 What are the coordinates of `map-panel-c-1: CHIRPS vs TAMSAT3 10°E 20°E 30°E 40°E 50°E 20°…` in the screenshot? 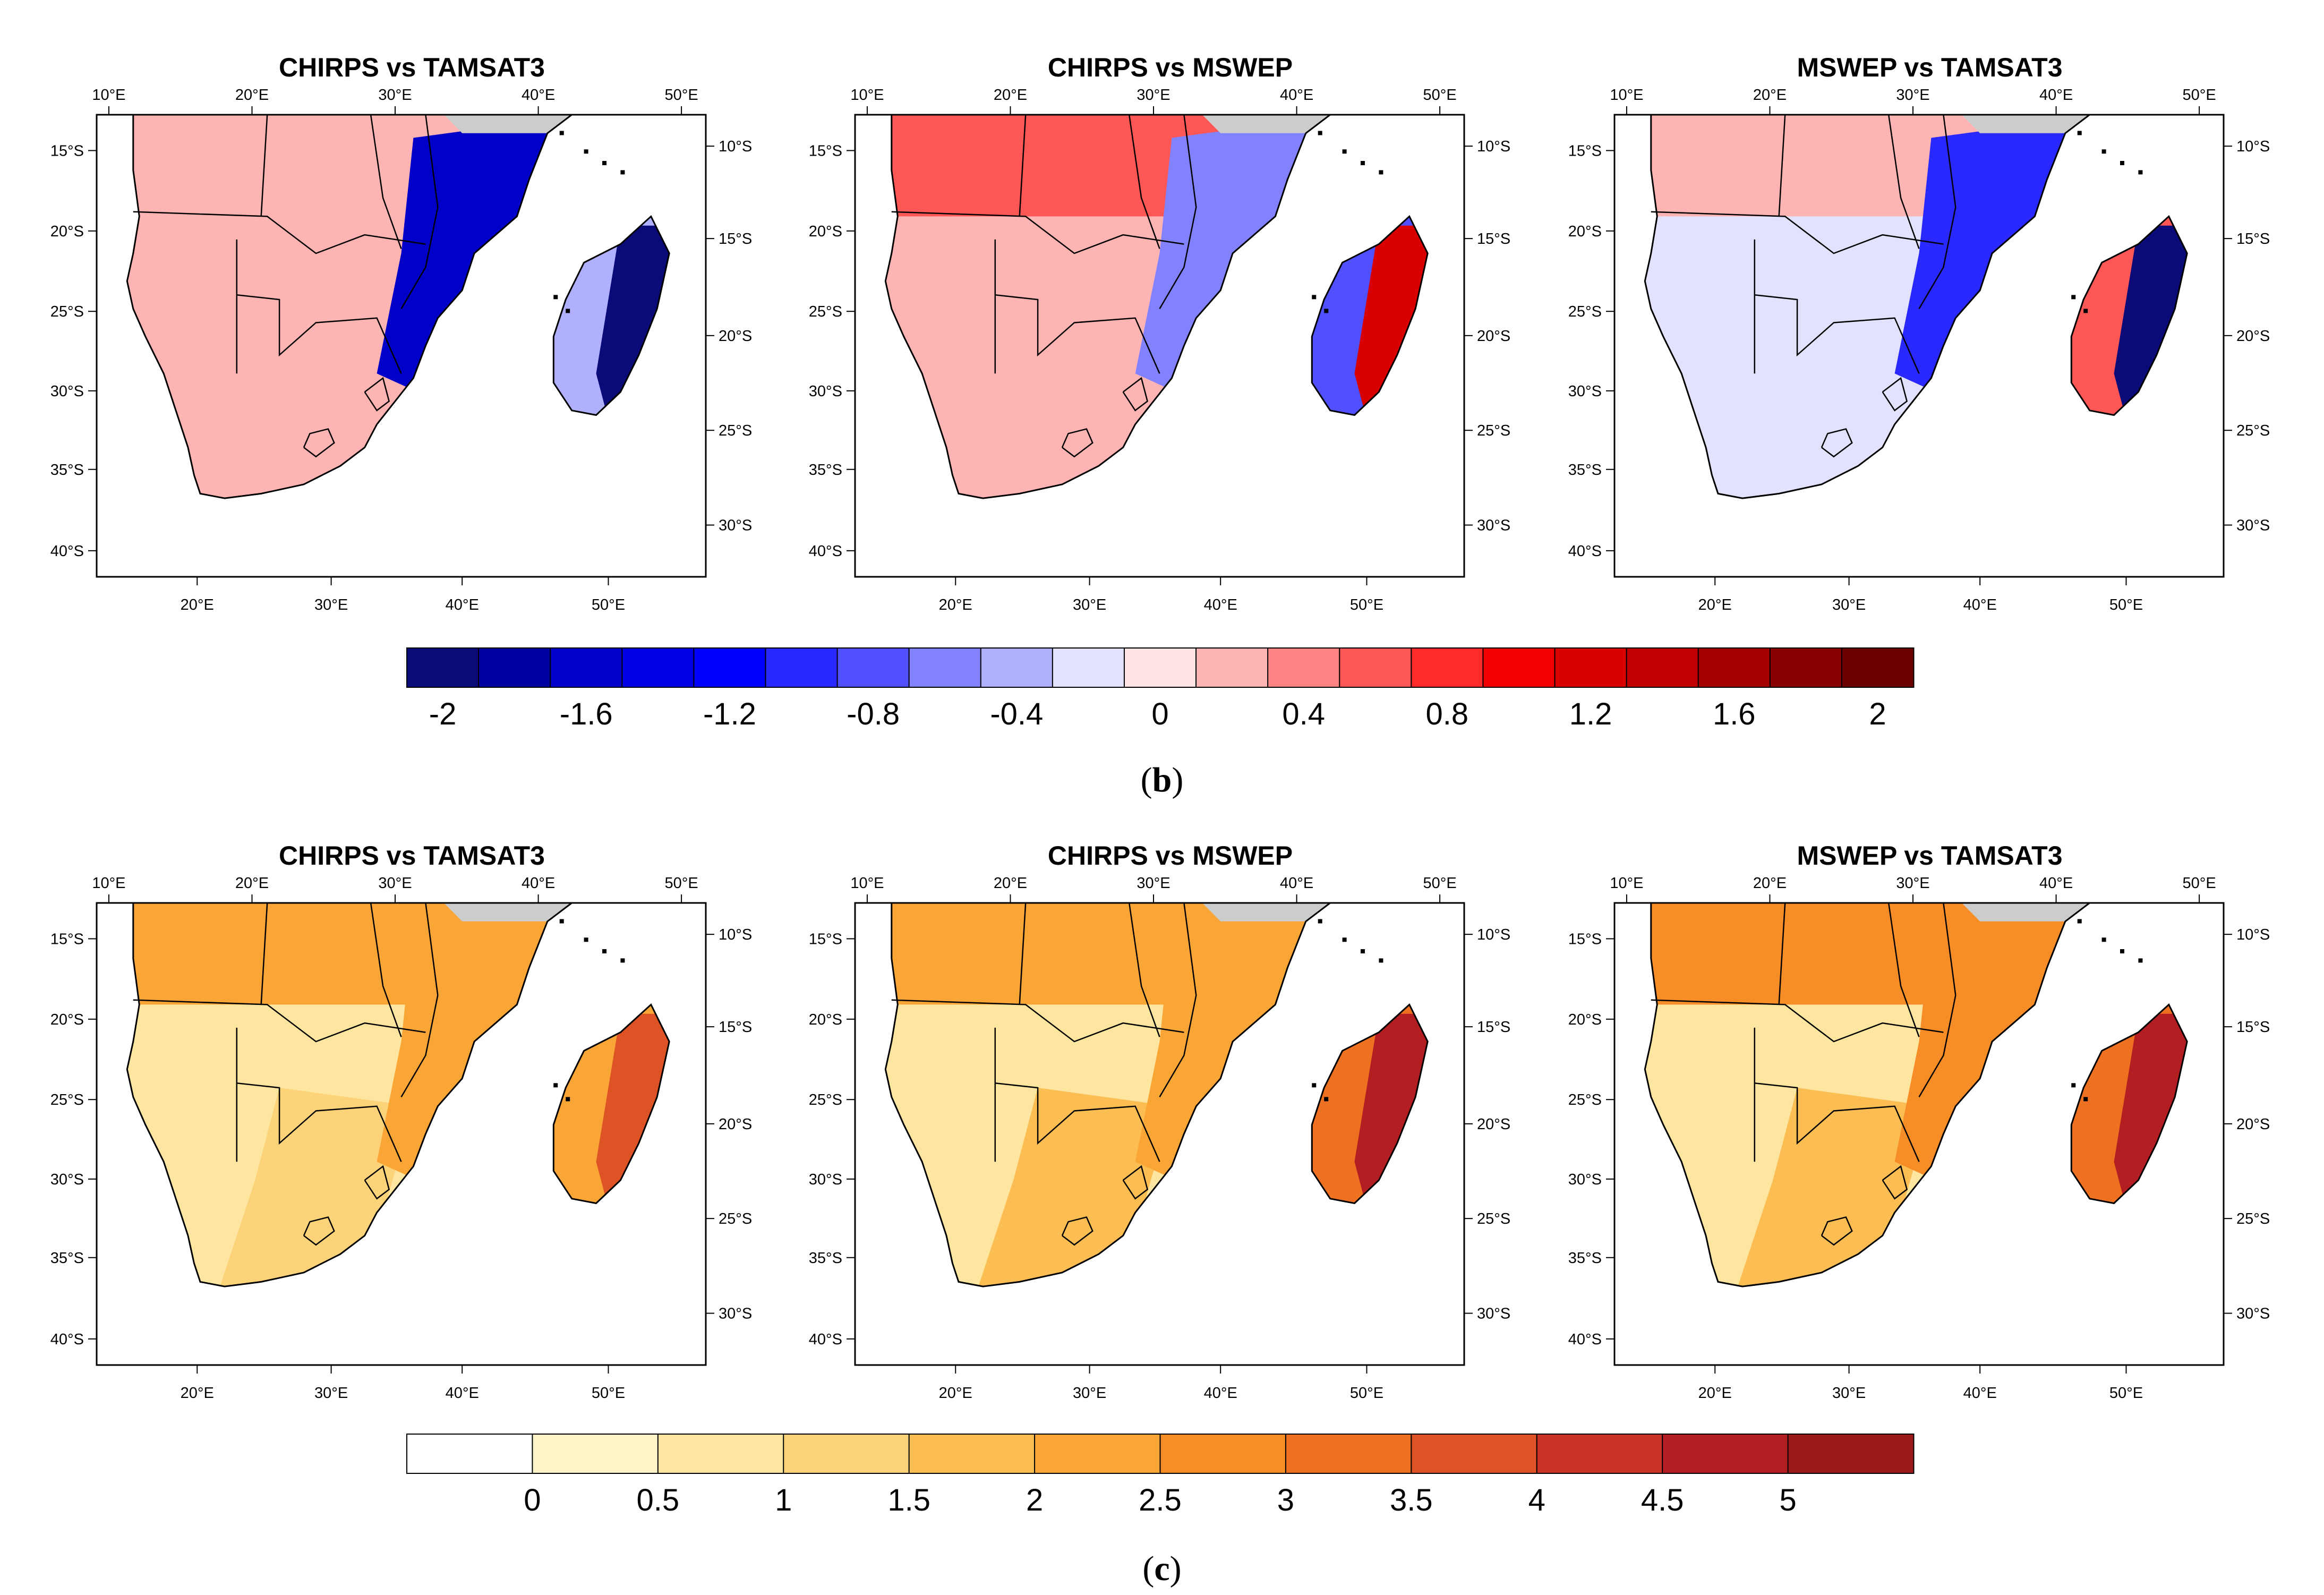 It's located at (401, 1121).